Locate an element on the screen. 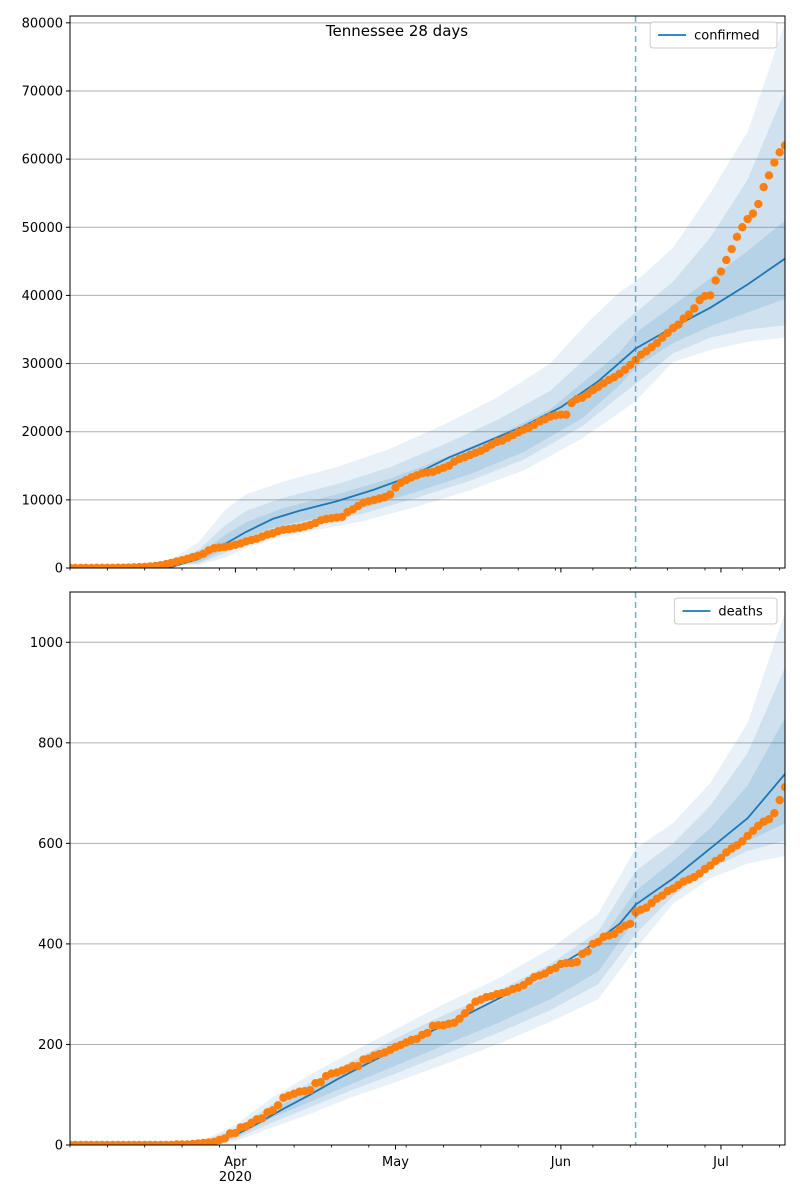 This screenshot has width=800, height=1200. chart-title: Tennessee 28 days is located at coordinates (396, 31).